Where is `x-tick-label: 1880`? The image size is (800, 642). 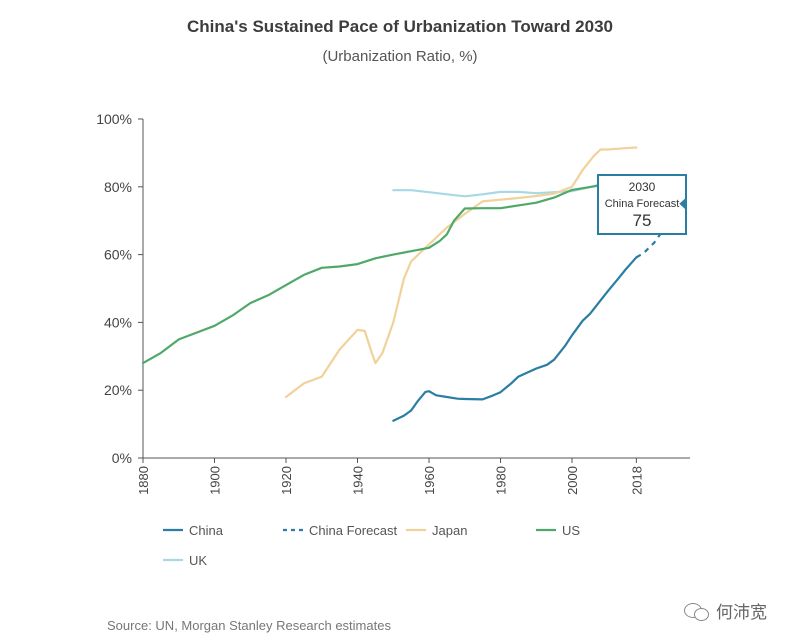
x-tick-label: 1880 is located at coordinates (143, 480).